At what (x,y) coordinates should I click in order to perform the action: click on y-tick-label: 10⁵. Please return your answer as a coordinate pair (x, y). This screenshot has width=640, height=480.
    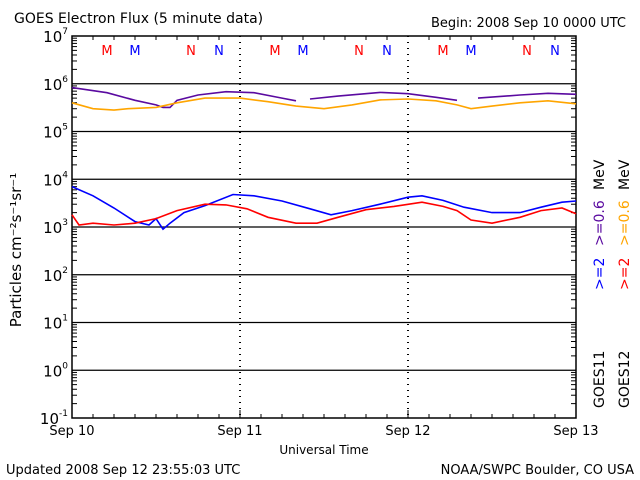
    Looking at the image, I should click on (55, 132).